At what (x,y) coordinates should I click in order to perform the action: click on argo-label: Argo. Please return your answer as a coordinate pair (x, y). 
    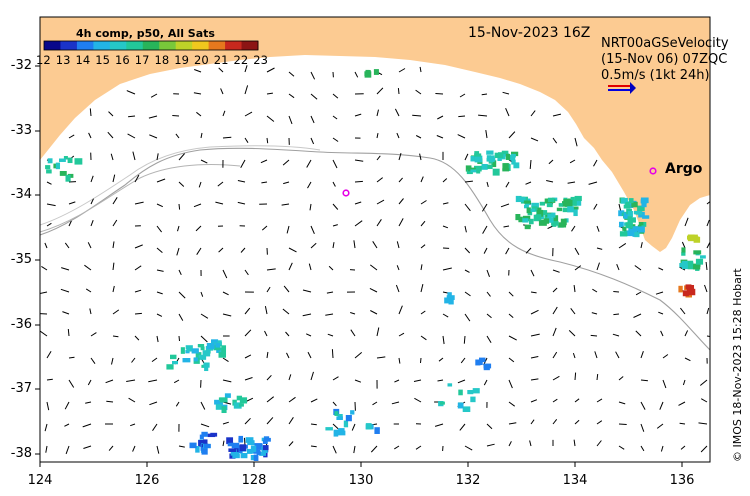
    Looking at the image, I should click on (684, 169).